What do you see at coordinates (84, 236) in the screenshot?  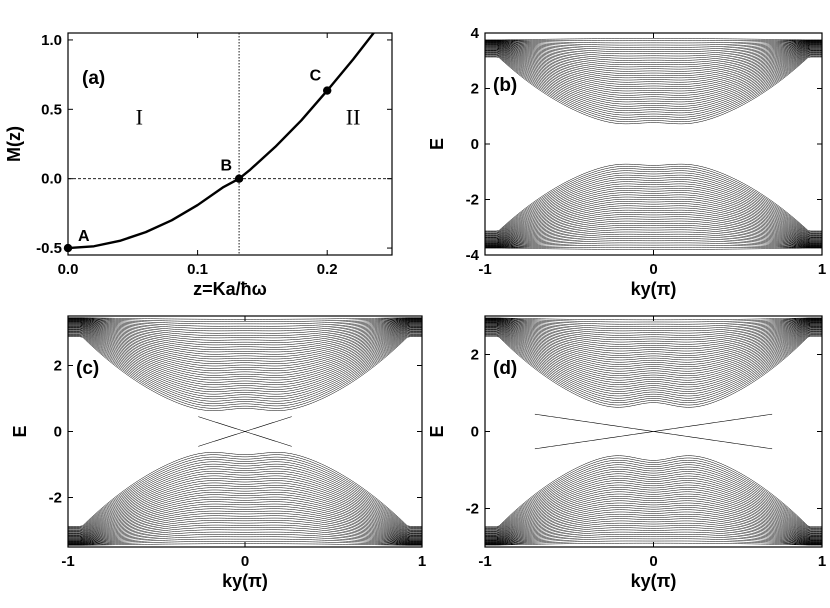 I see `point-label-a: A` at bounding box center [84, 236].